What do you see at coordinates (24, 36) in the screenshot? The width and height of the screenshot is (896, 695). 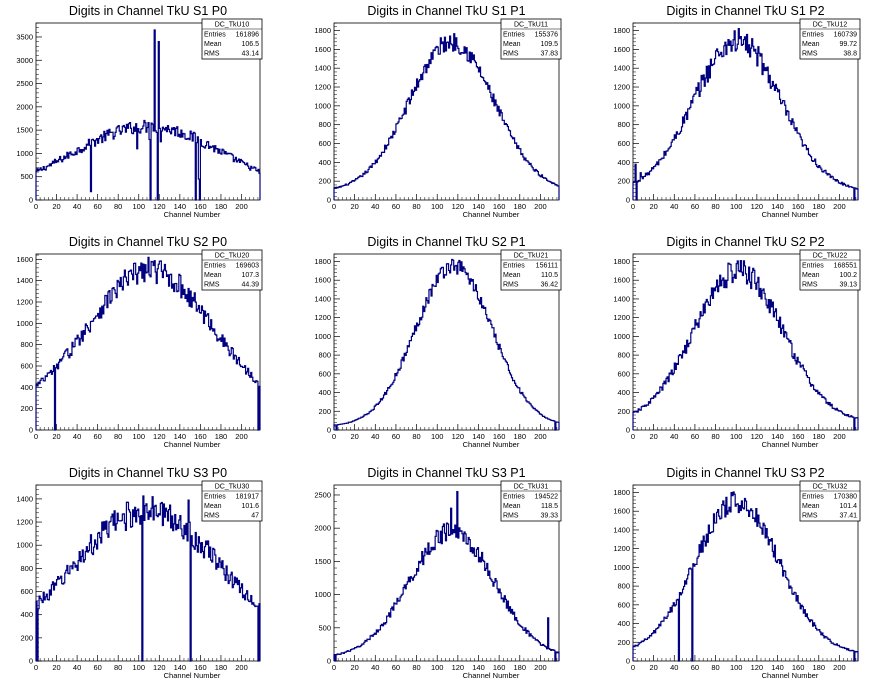 I see `y-tick-label: 3500` at bounding box center [24, 36].